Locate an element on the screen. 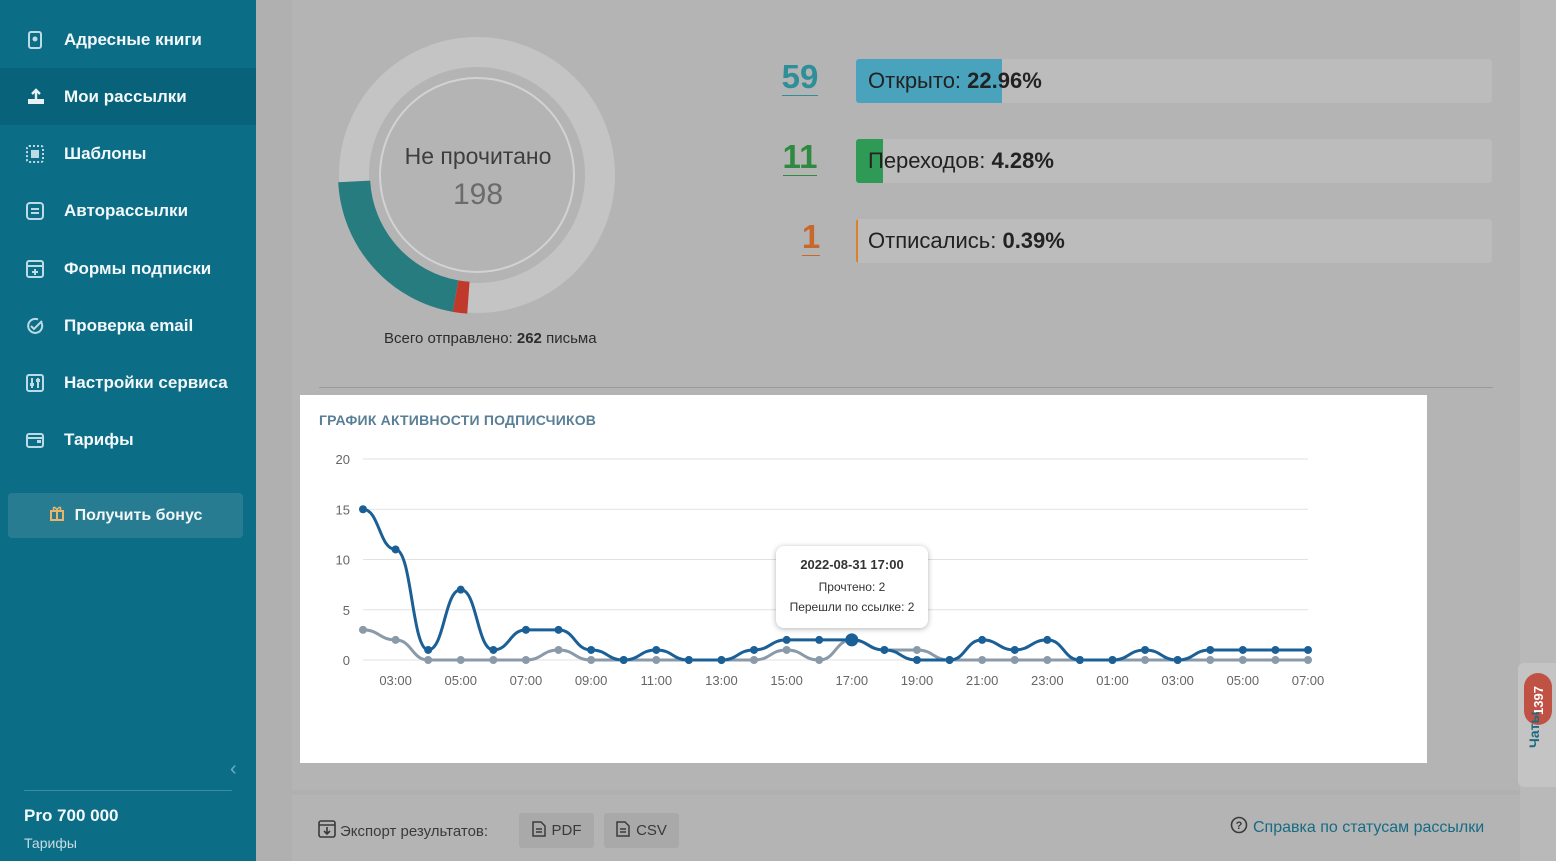 This screenshot has width=1556, height=861. sidebar-item-email-check: Проверка email is located at coordinates (128, 325).